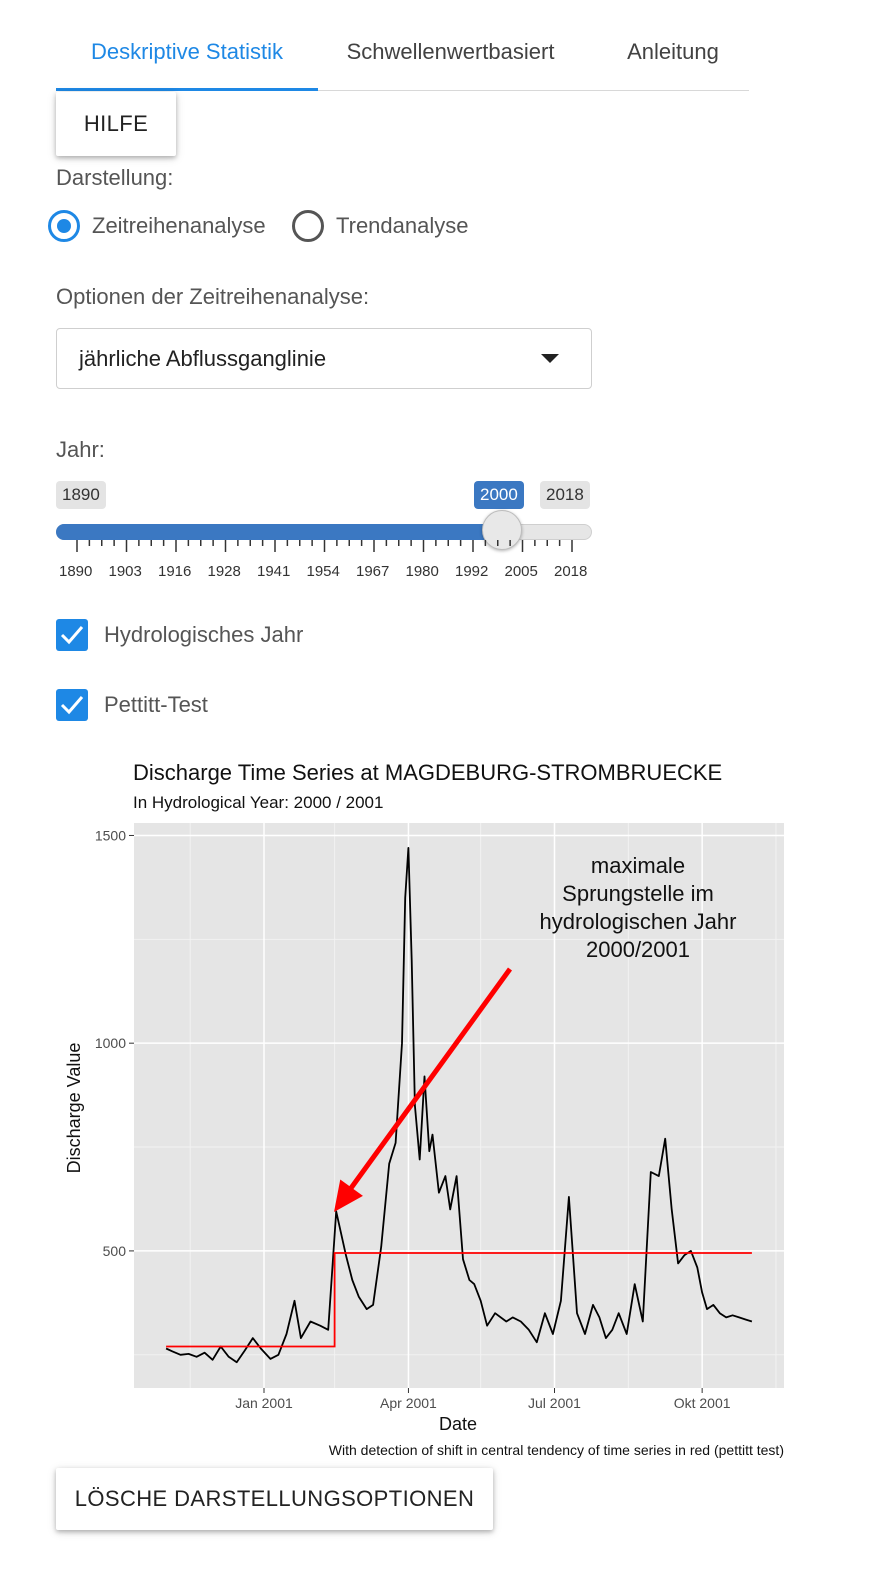  I want to click on radio-label-timeseries: Zeitreihenanalyse, so click(179, 225).